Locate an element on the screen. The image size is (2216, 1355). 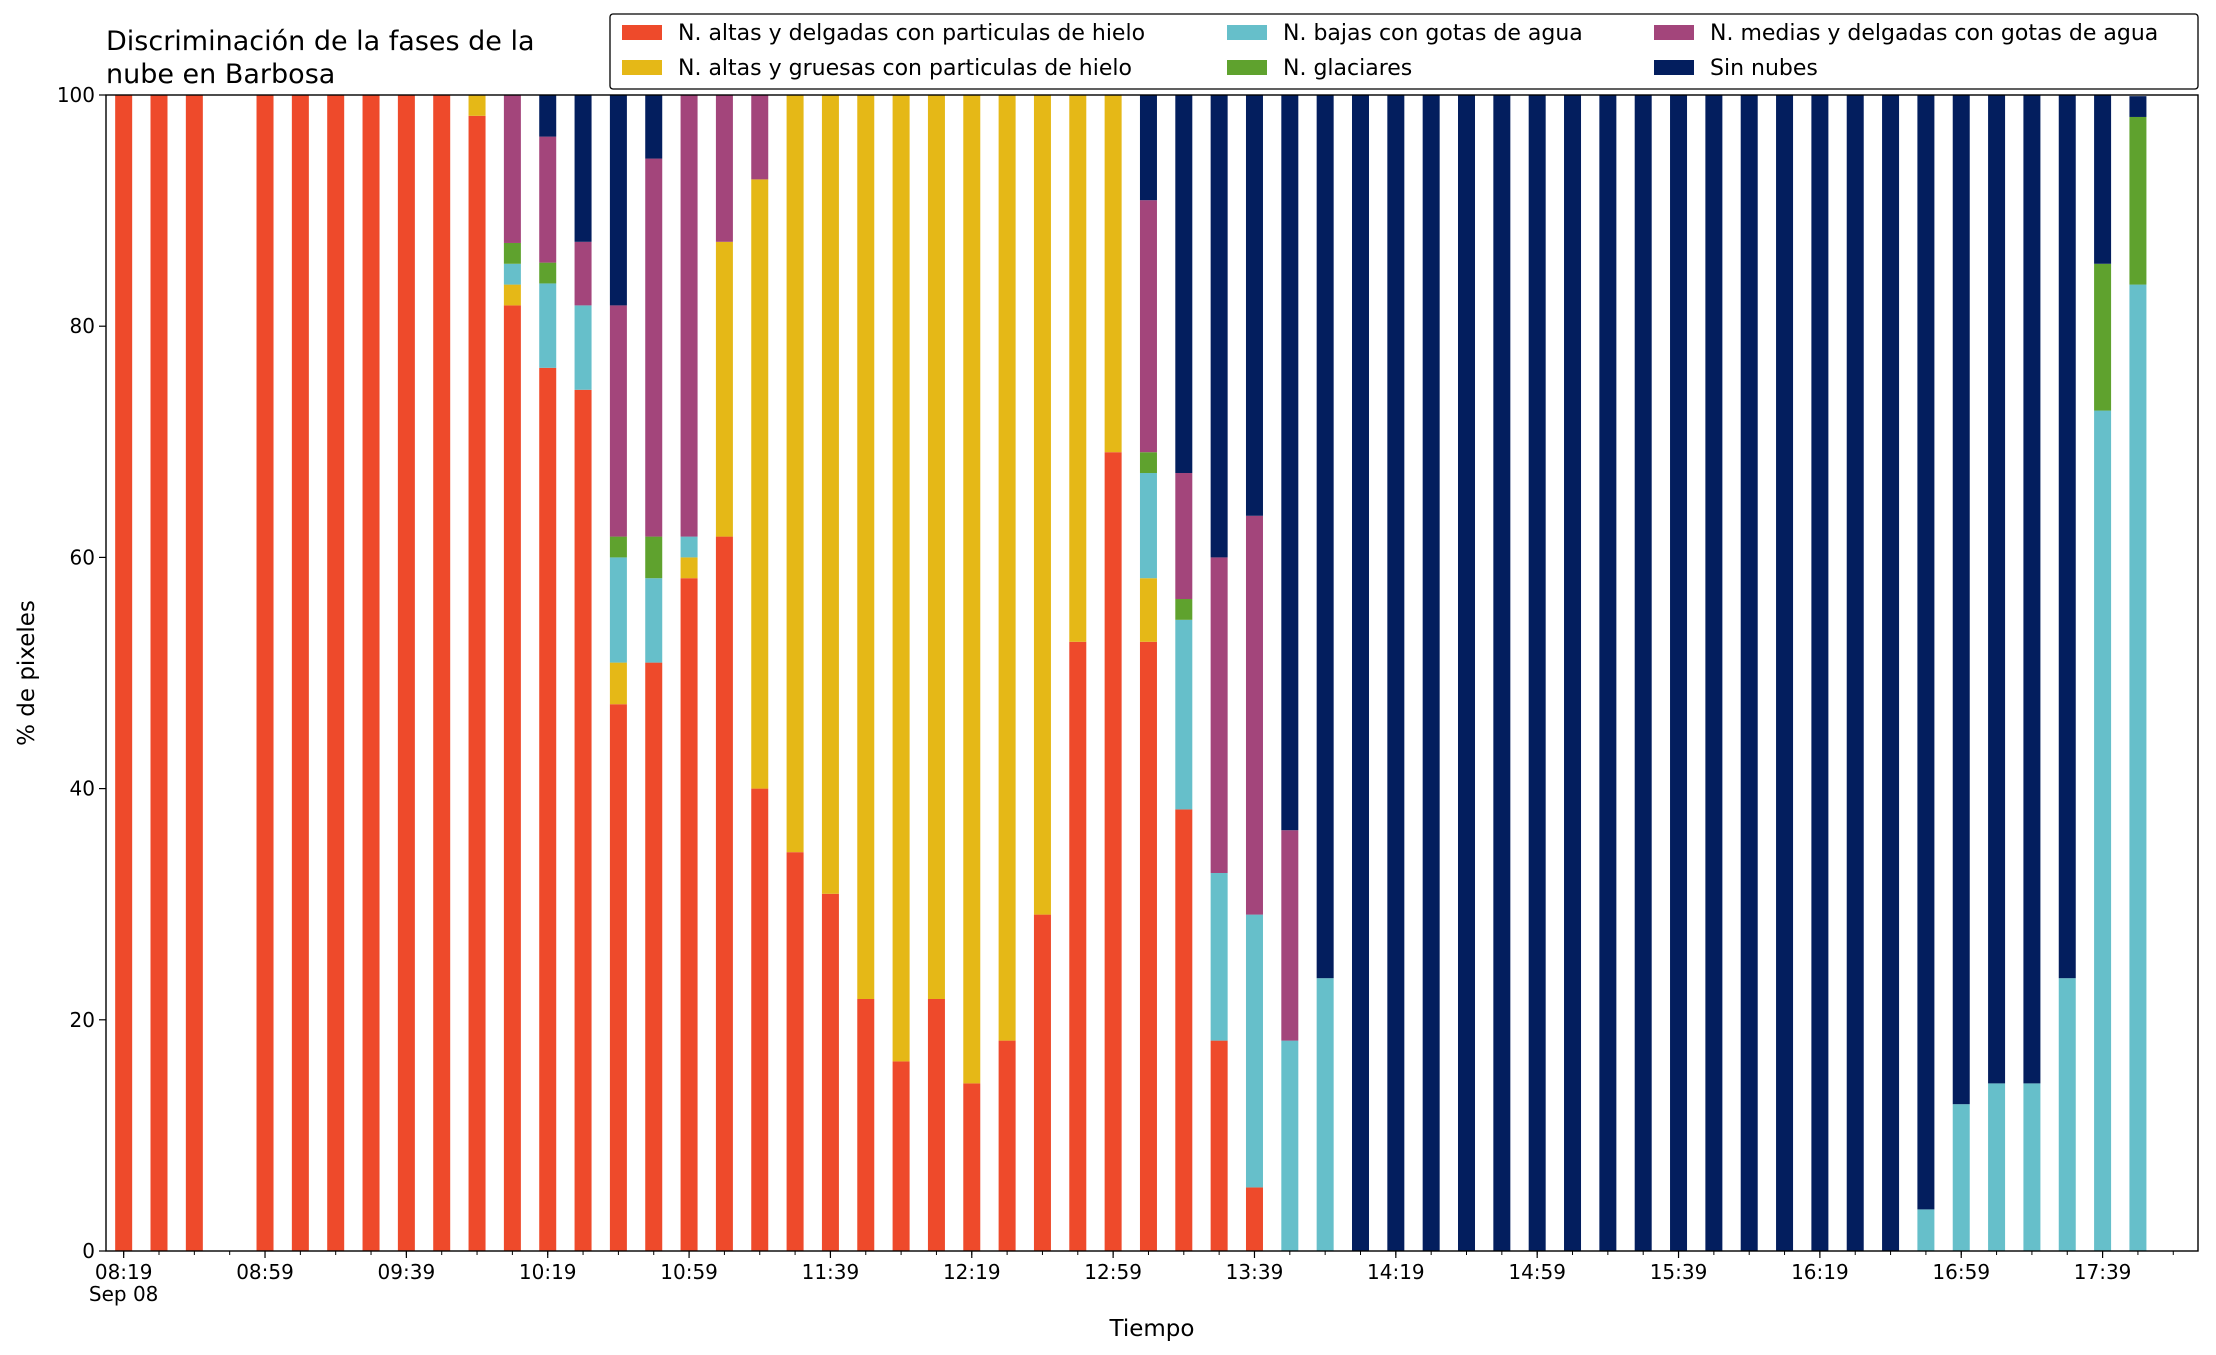
y-tick-label: 80 is located at coordinates (82, 326).